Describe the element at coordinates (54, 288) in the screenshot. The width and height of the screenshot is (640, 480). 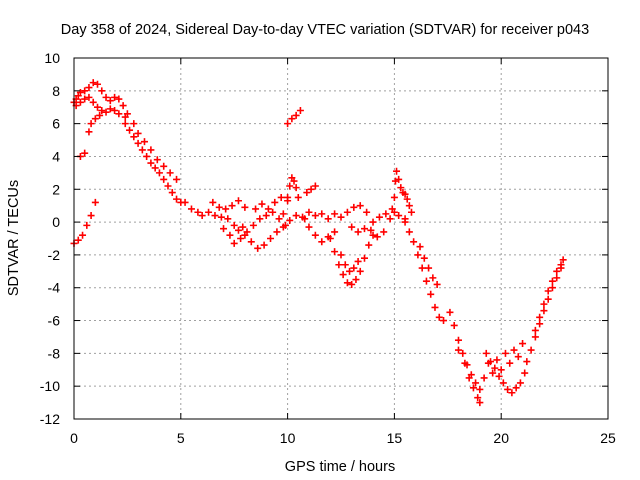
I see `y-tick-label: -4` at that location.